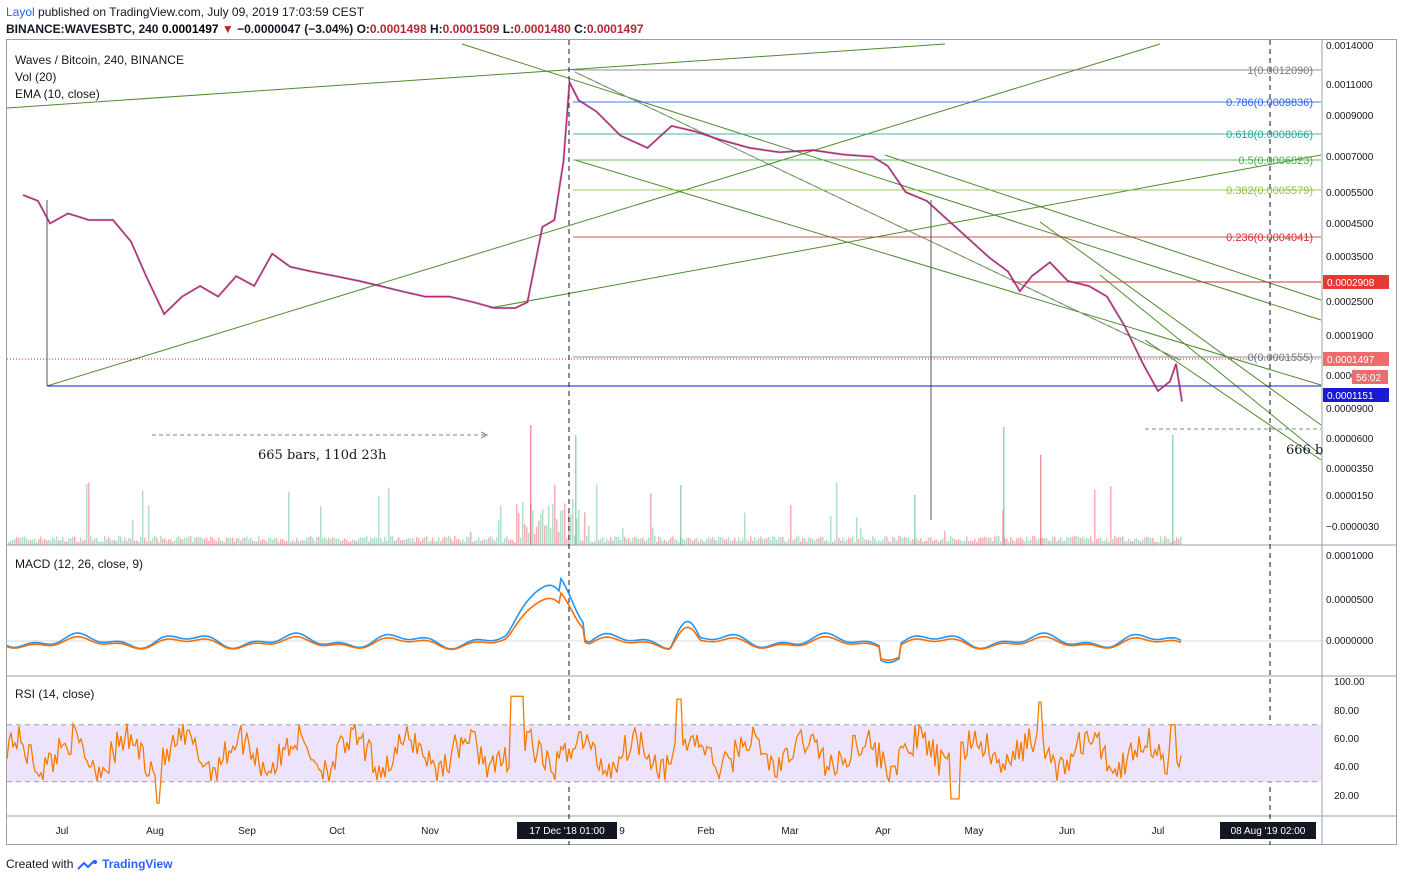 The image size is (1403, 882). I want to click on tradingview-brand: TradingView, so click(137, 864).